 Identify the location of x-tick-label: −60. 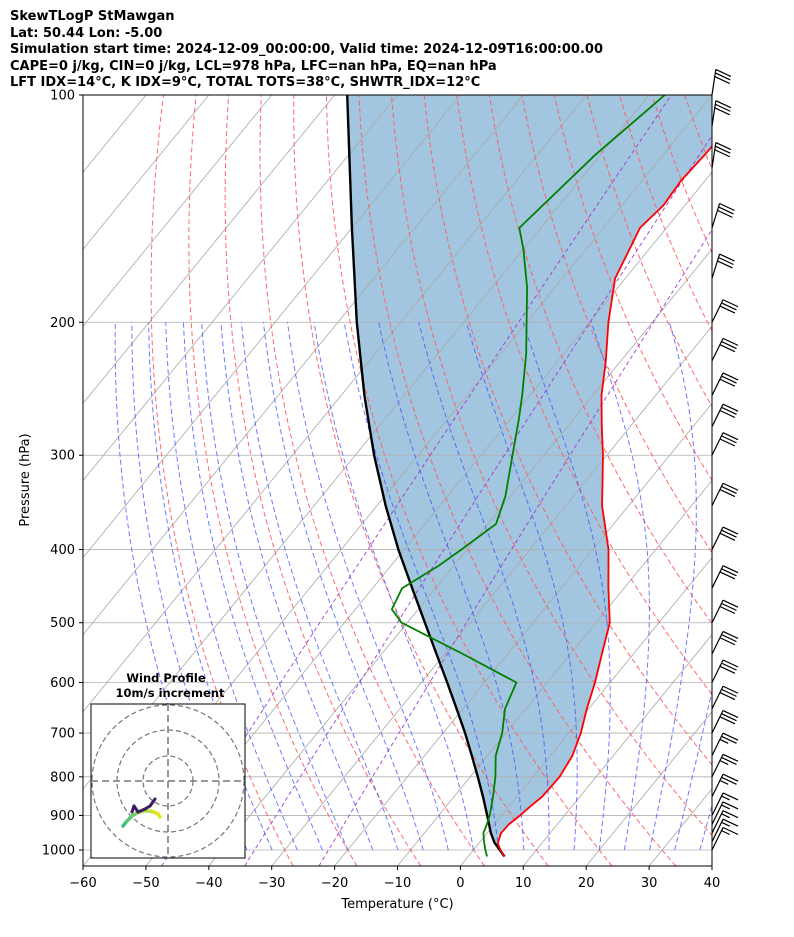
(82, 883).